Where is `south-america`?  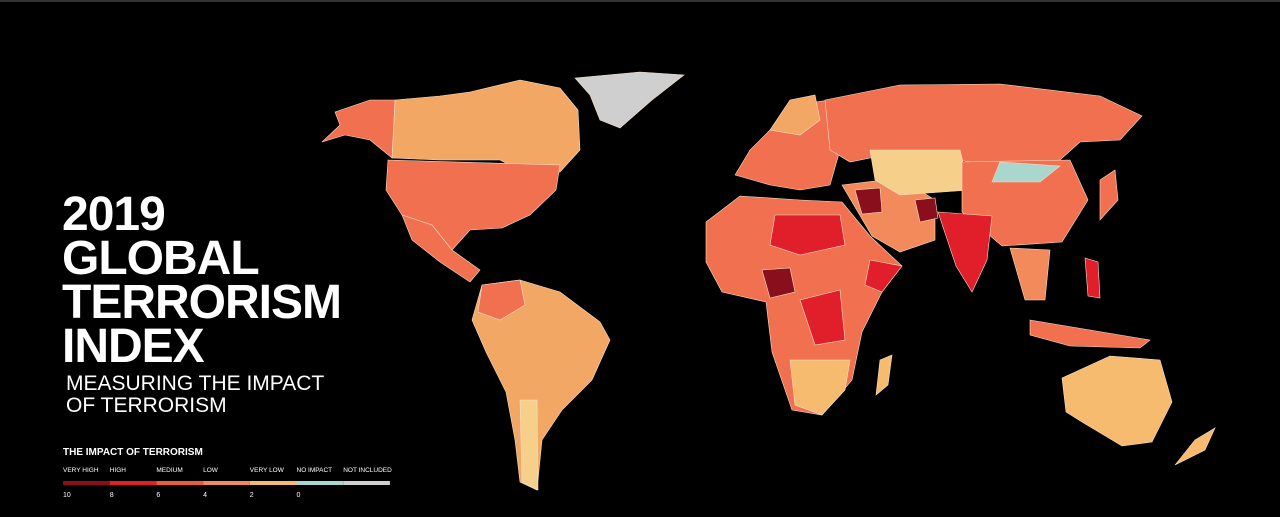 south-america is located at coordinates (541, 385).